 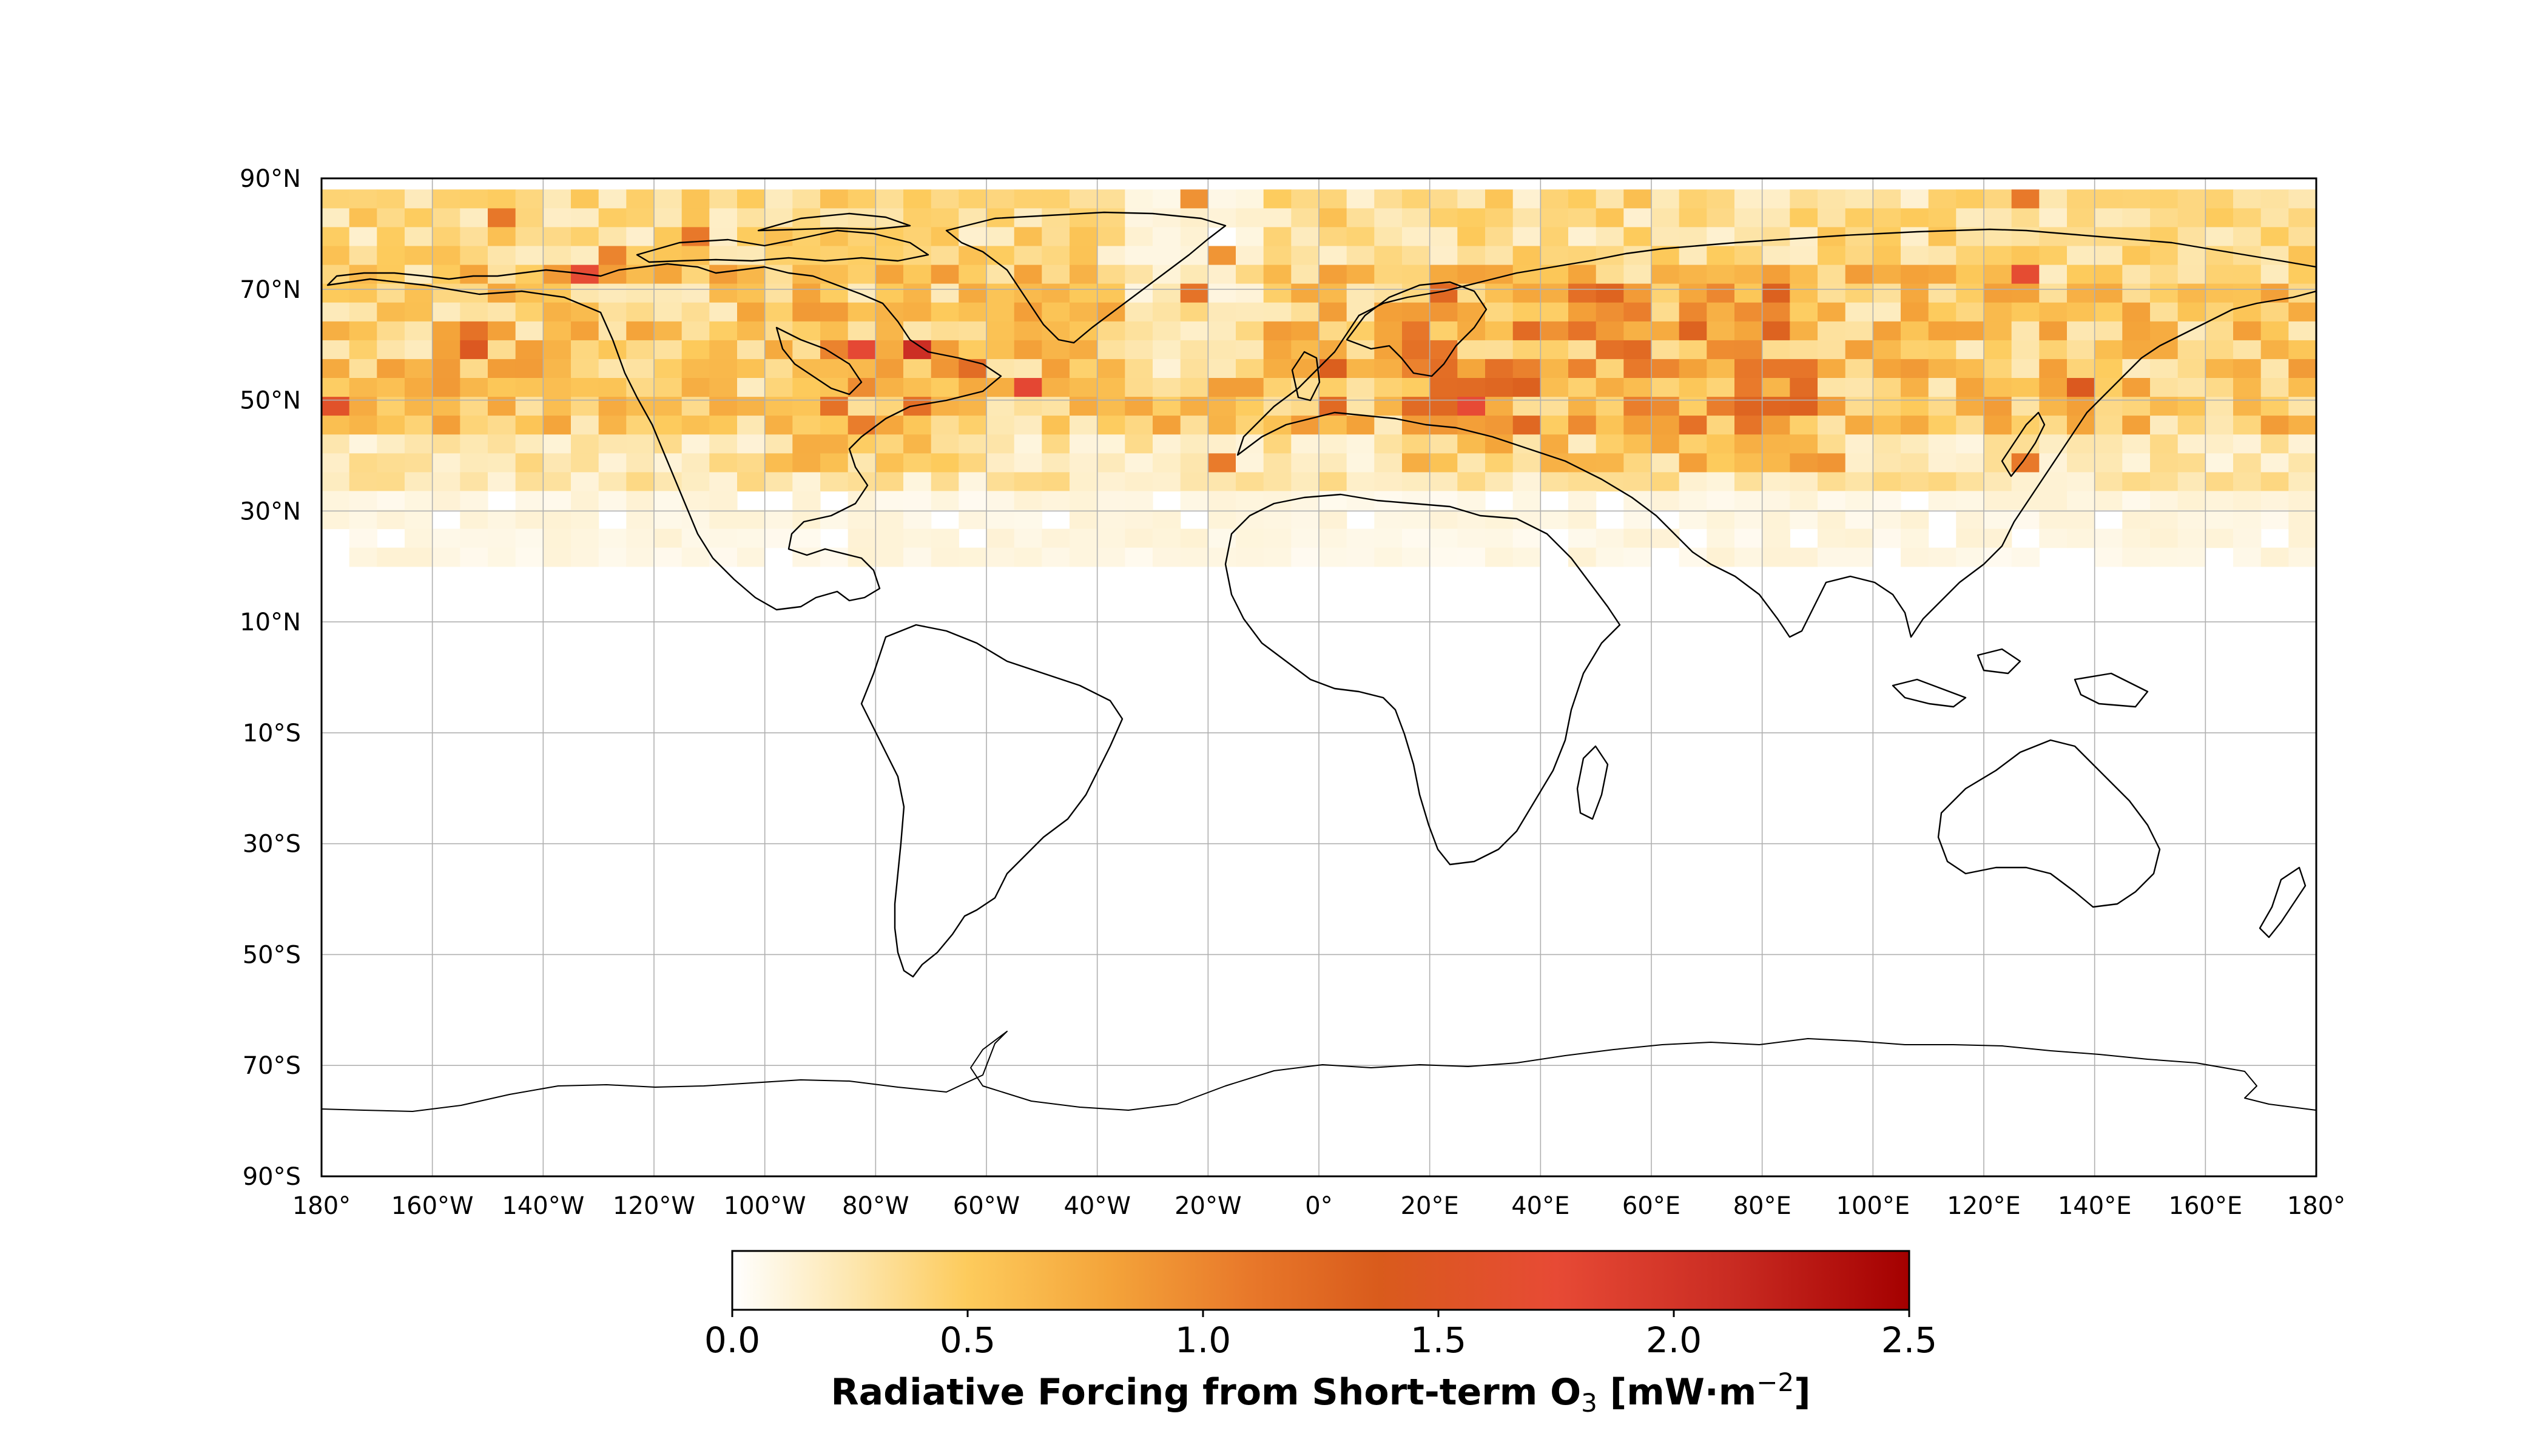 I want to click on lon-tick-label: 60°E, so click(x=1651, y=1206).